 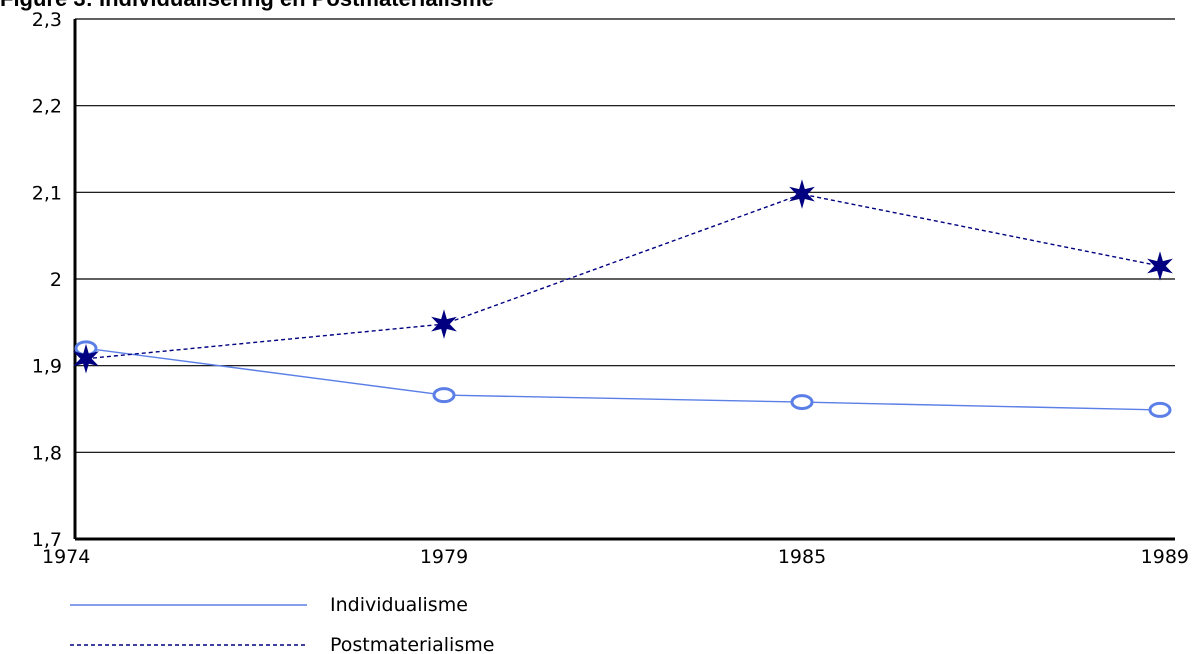 What do you see at coordinates (56, 280) in the screenshot?
I see `y-tick-label: 2` at bounding box center [56, 280].